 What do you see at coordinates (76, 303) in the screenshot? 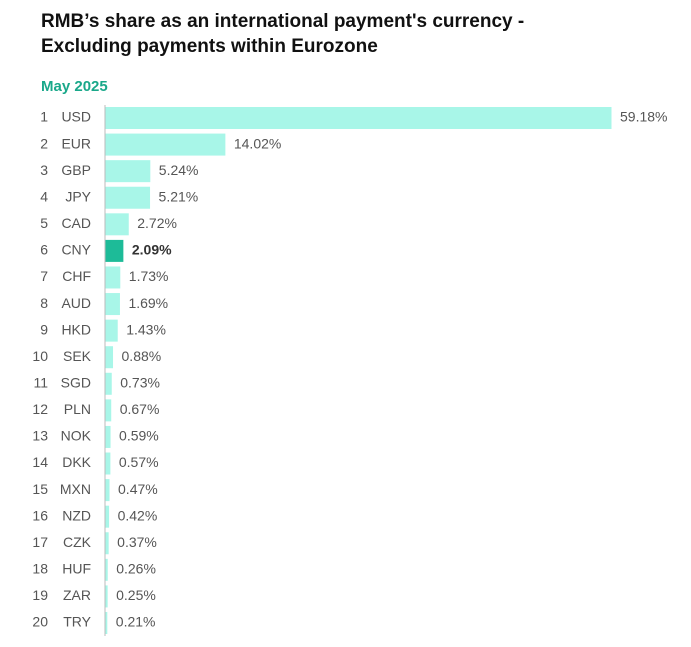
I see `category-label: AUD` at bounding box center [76, 303].